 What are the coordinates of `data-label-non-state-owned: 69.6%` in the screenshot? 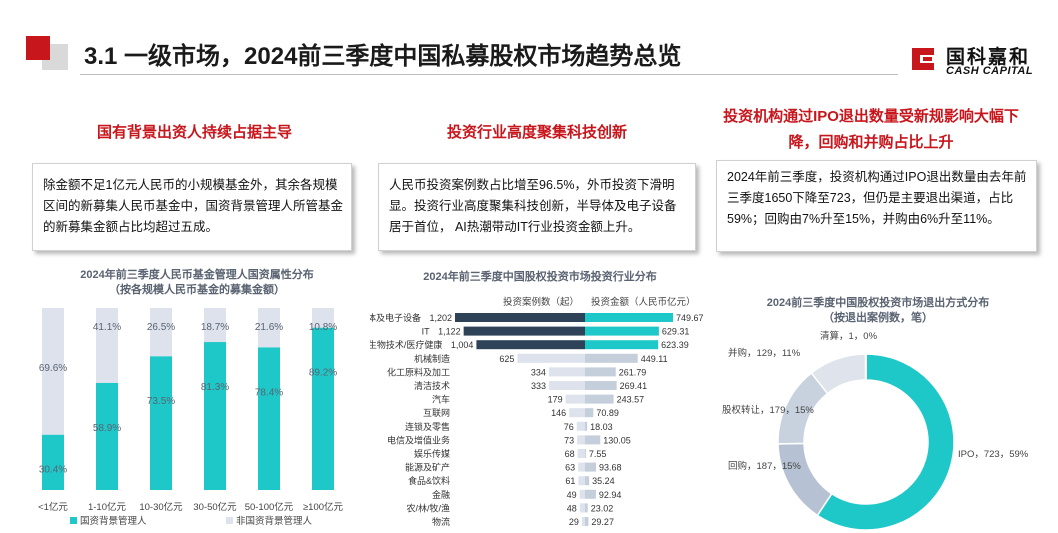 It's located at (53, 368).